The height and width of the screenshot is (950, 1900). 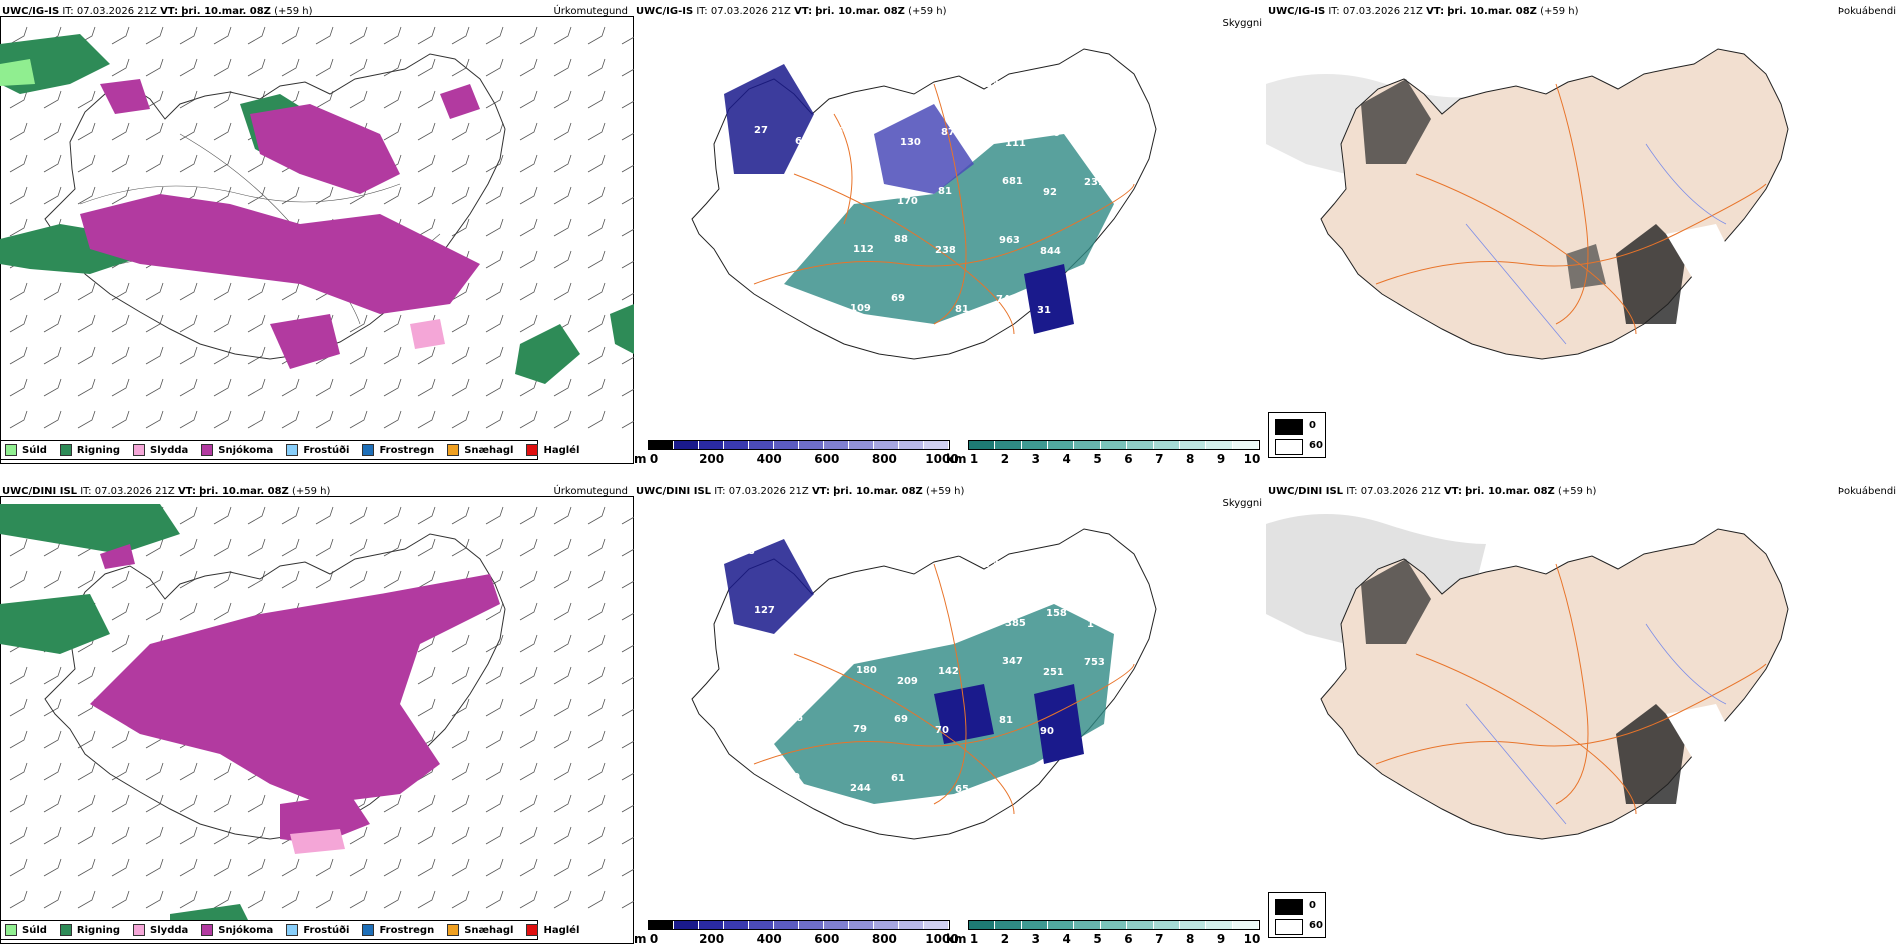 What do you see at coordinates (407, 930) in the screenshot?
I see `legend-label: Frostregn` at bounding box center [407, 930].